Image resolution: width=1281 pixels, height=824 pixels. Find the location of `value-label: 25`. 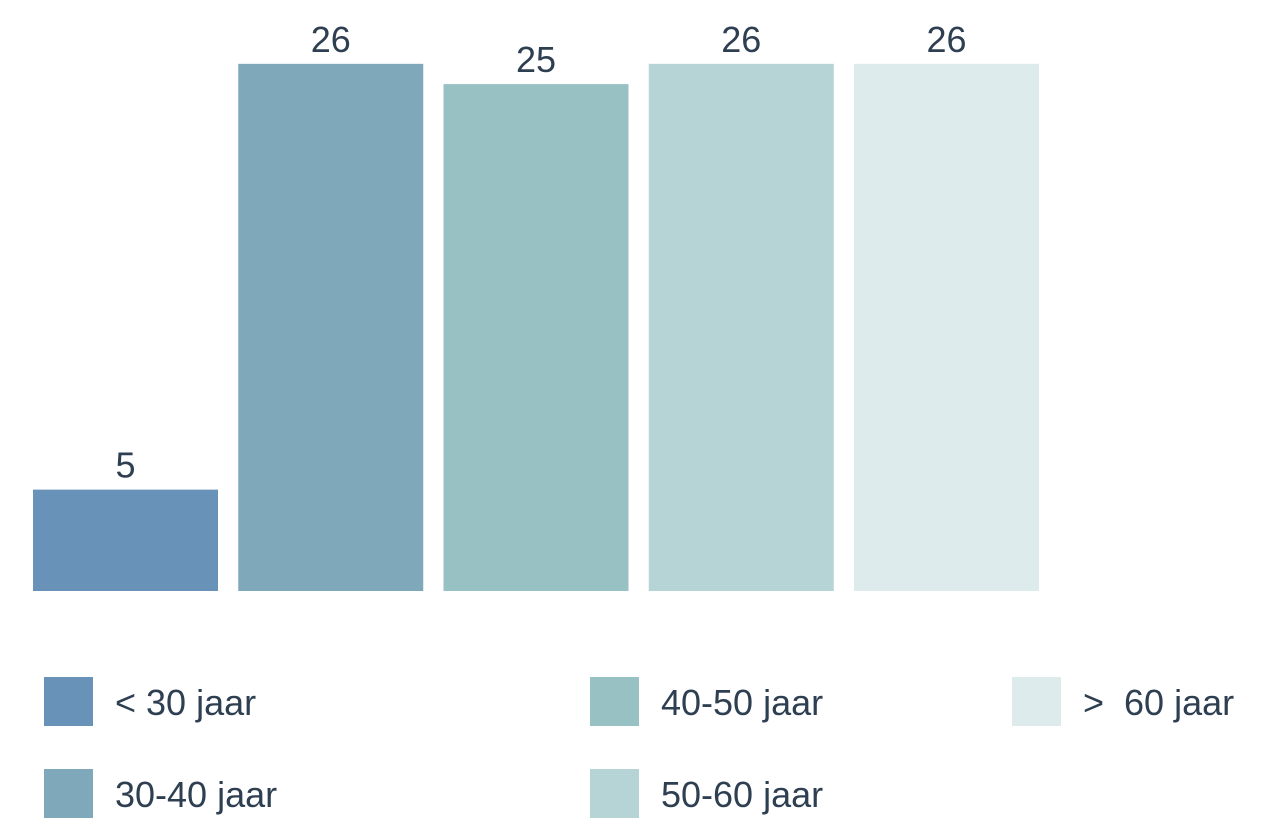

value-label: 25 is located at coordinates (536, 59).